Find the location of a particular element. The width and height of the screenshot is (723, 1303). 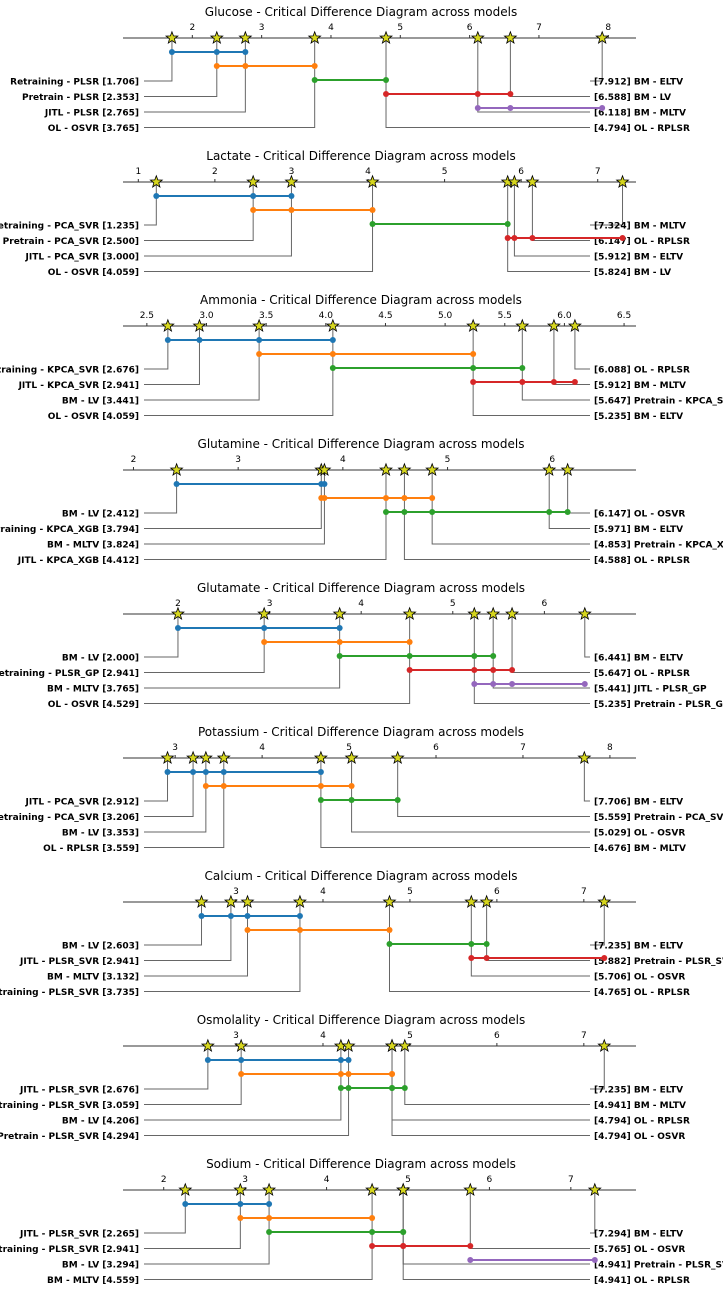

tick-label: 8 is located at coordinates (610, 748).